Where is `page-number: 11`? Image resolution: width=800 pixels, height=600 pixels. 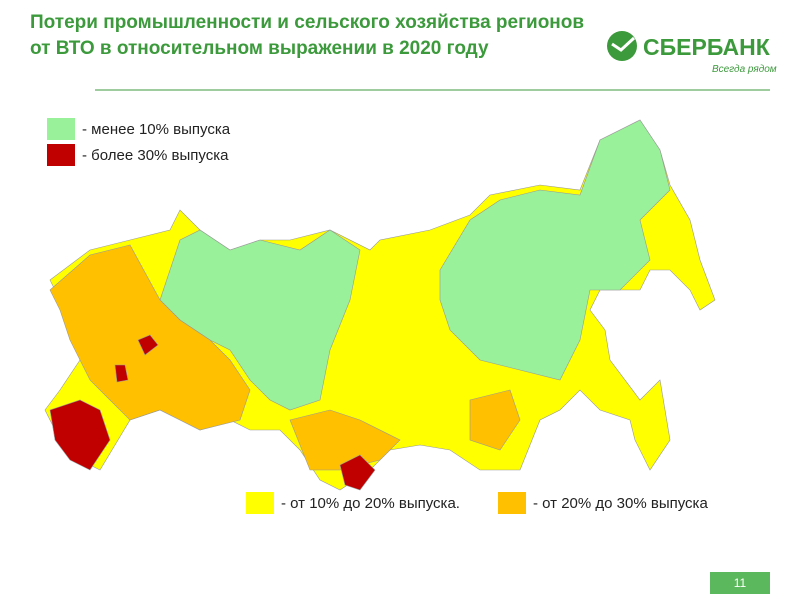 page-number: 11 is located at coordinates (740, 583).